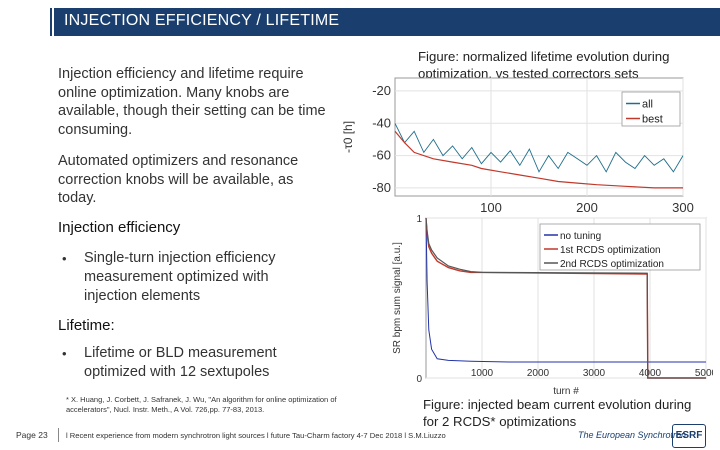 Image resolution: width=720 pixels, height=450 pixels. I want to click on legend-label: 1st RCDS optimization, so click(610, 250).